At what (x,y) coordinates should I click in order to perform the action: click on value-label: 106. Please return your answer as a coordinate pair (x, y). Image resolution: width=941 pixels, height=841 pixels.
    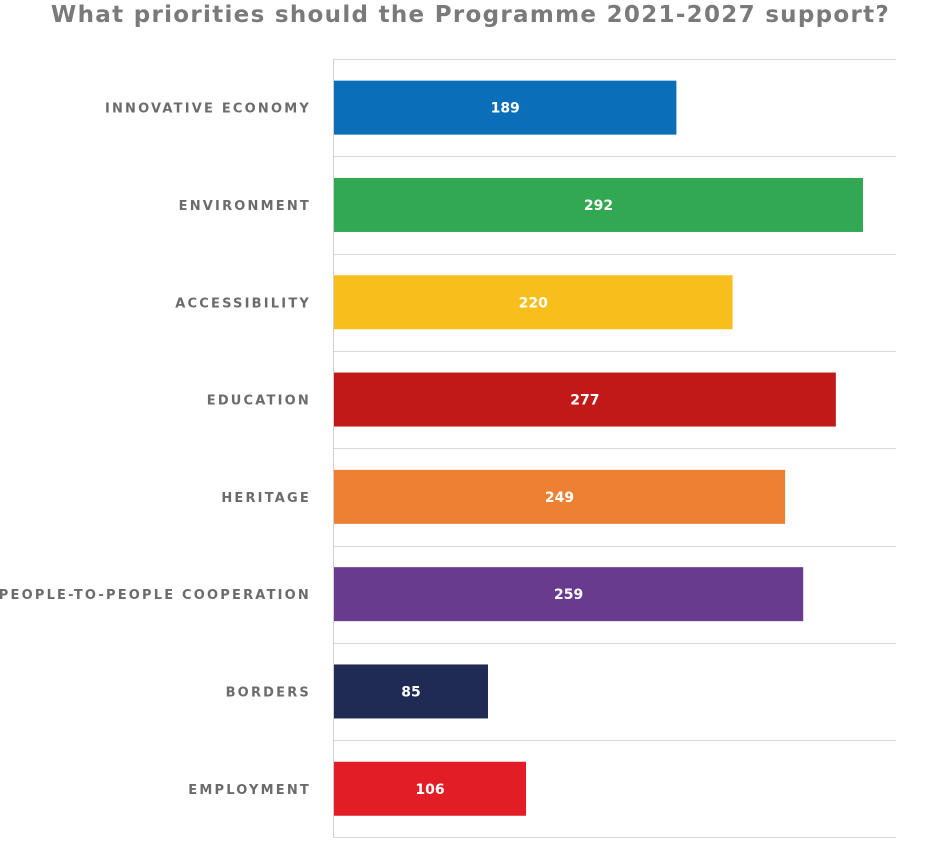
    Looking at the image, I should click on (429, 790).